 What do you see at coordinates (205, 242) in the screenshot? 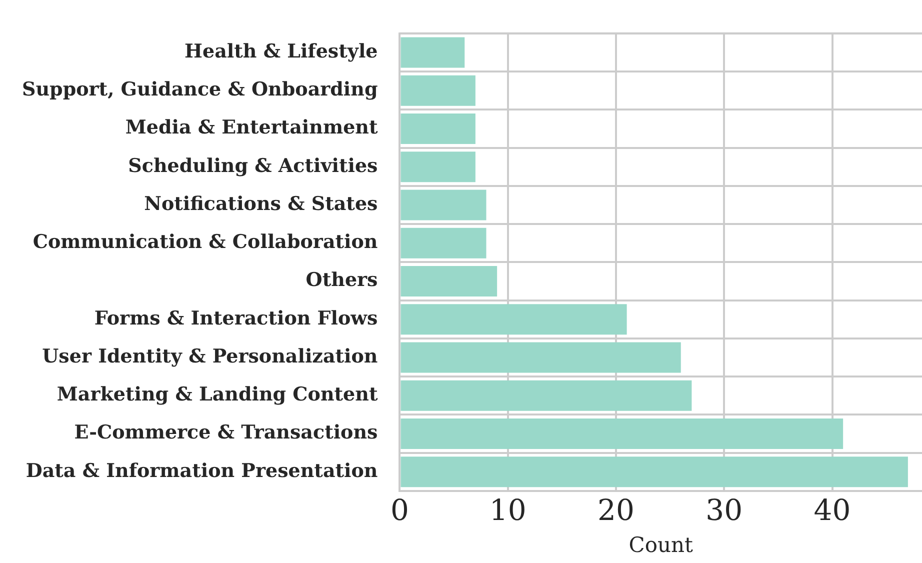
I see `y-tick-label: Communication & Collaboration` at bounding box center [205, 242].